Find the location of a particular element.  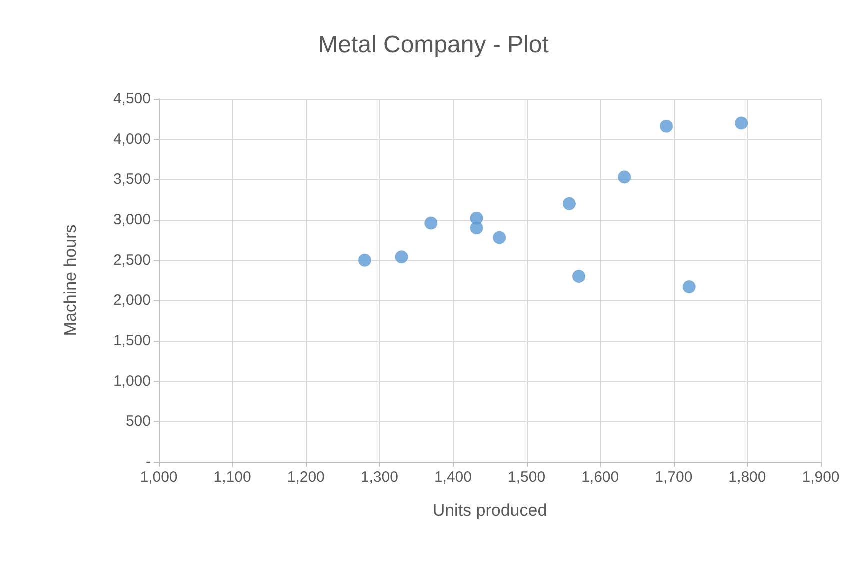

y-tick-label: 3,500 is located at coordinates (132, 179).